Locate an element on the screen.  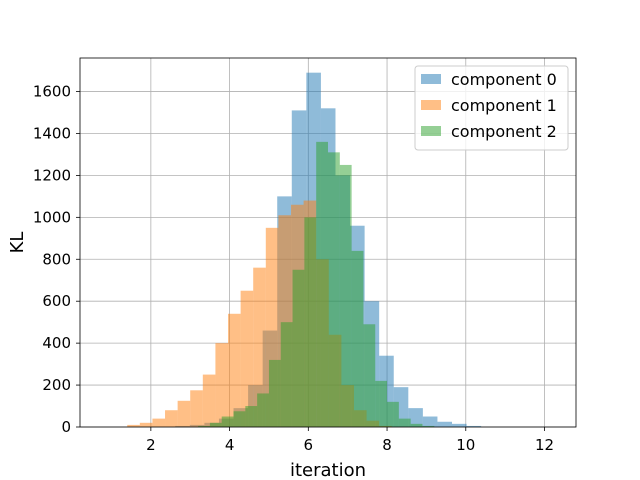
x-tick-label: 8 is located at coordinates (387, 445).